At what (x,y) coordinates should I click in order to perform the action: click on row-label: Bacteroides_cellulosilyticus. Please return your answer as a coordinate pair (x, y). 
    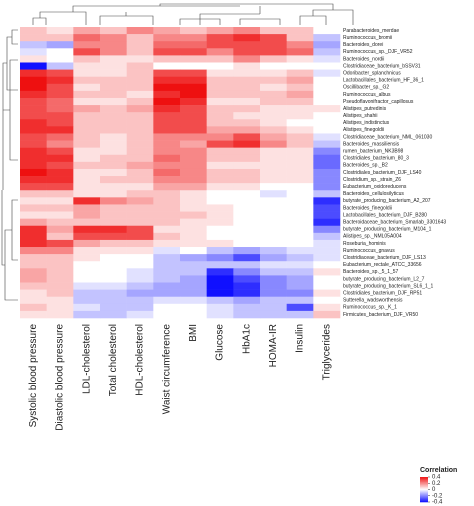
    Looking at the image, I should click on (373, 194).